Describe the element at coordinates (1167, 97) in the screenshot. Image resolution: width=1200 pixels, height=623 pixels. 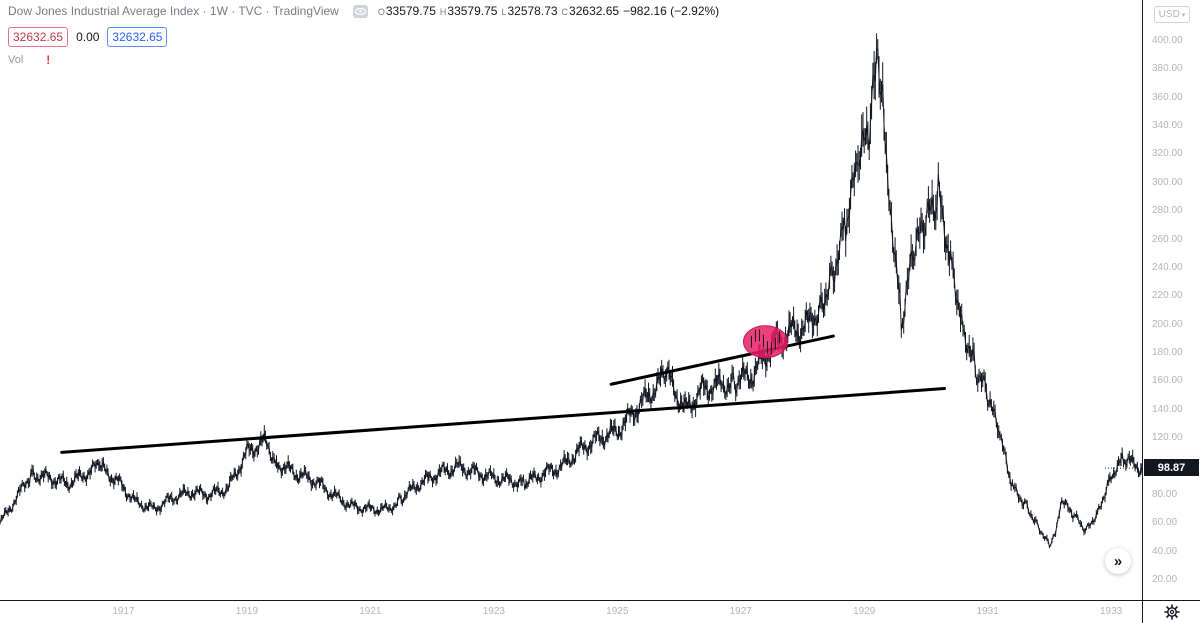
I see `price-tick: 360.00` at that location.